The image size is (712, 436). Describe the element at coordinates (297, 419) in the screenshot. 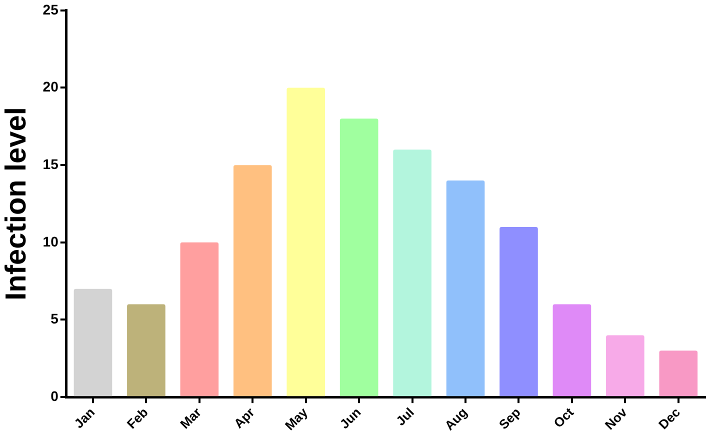

I see `x-tick-label: May` at that location.